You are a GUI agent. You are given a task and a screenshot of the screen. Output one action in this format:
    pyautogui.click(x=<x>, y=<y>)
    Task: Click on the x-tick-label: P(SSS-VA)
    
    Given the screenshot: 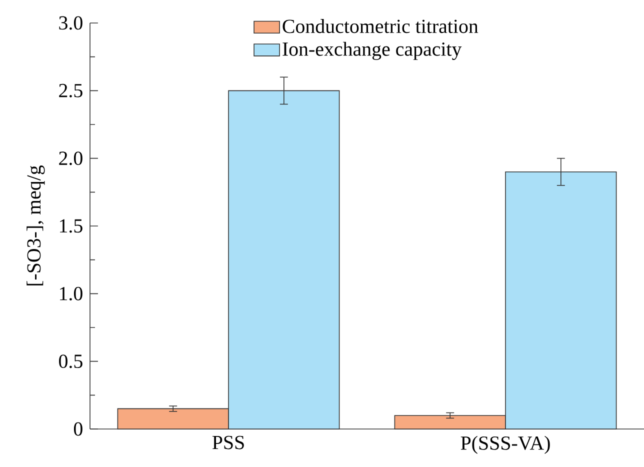 What is the action you would take?
    pyautogui.click(x=505, y=445)
    